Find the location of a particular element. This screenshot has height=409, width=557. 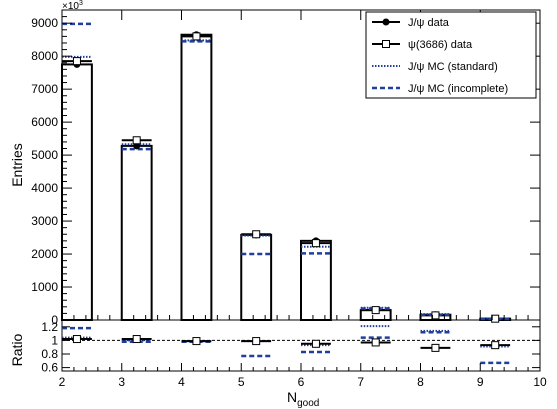

ratio-y-tick-label: 0.6 is located at coordinates (49, 368).